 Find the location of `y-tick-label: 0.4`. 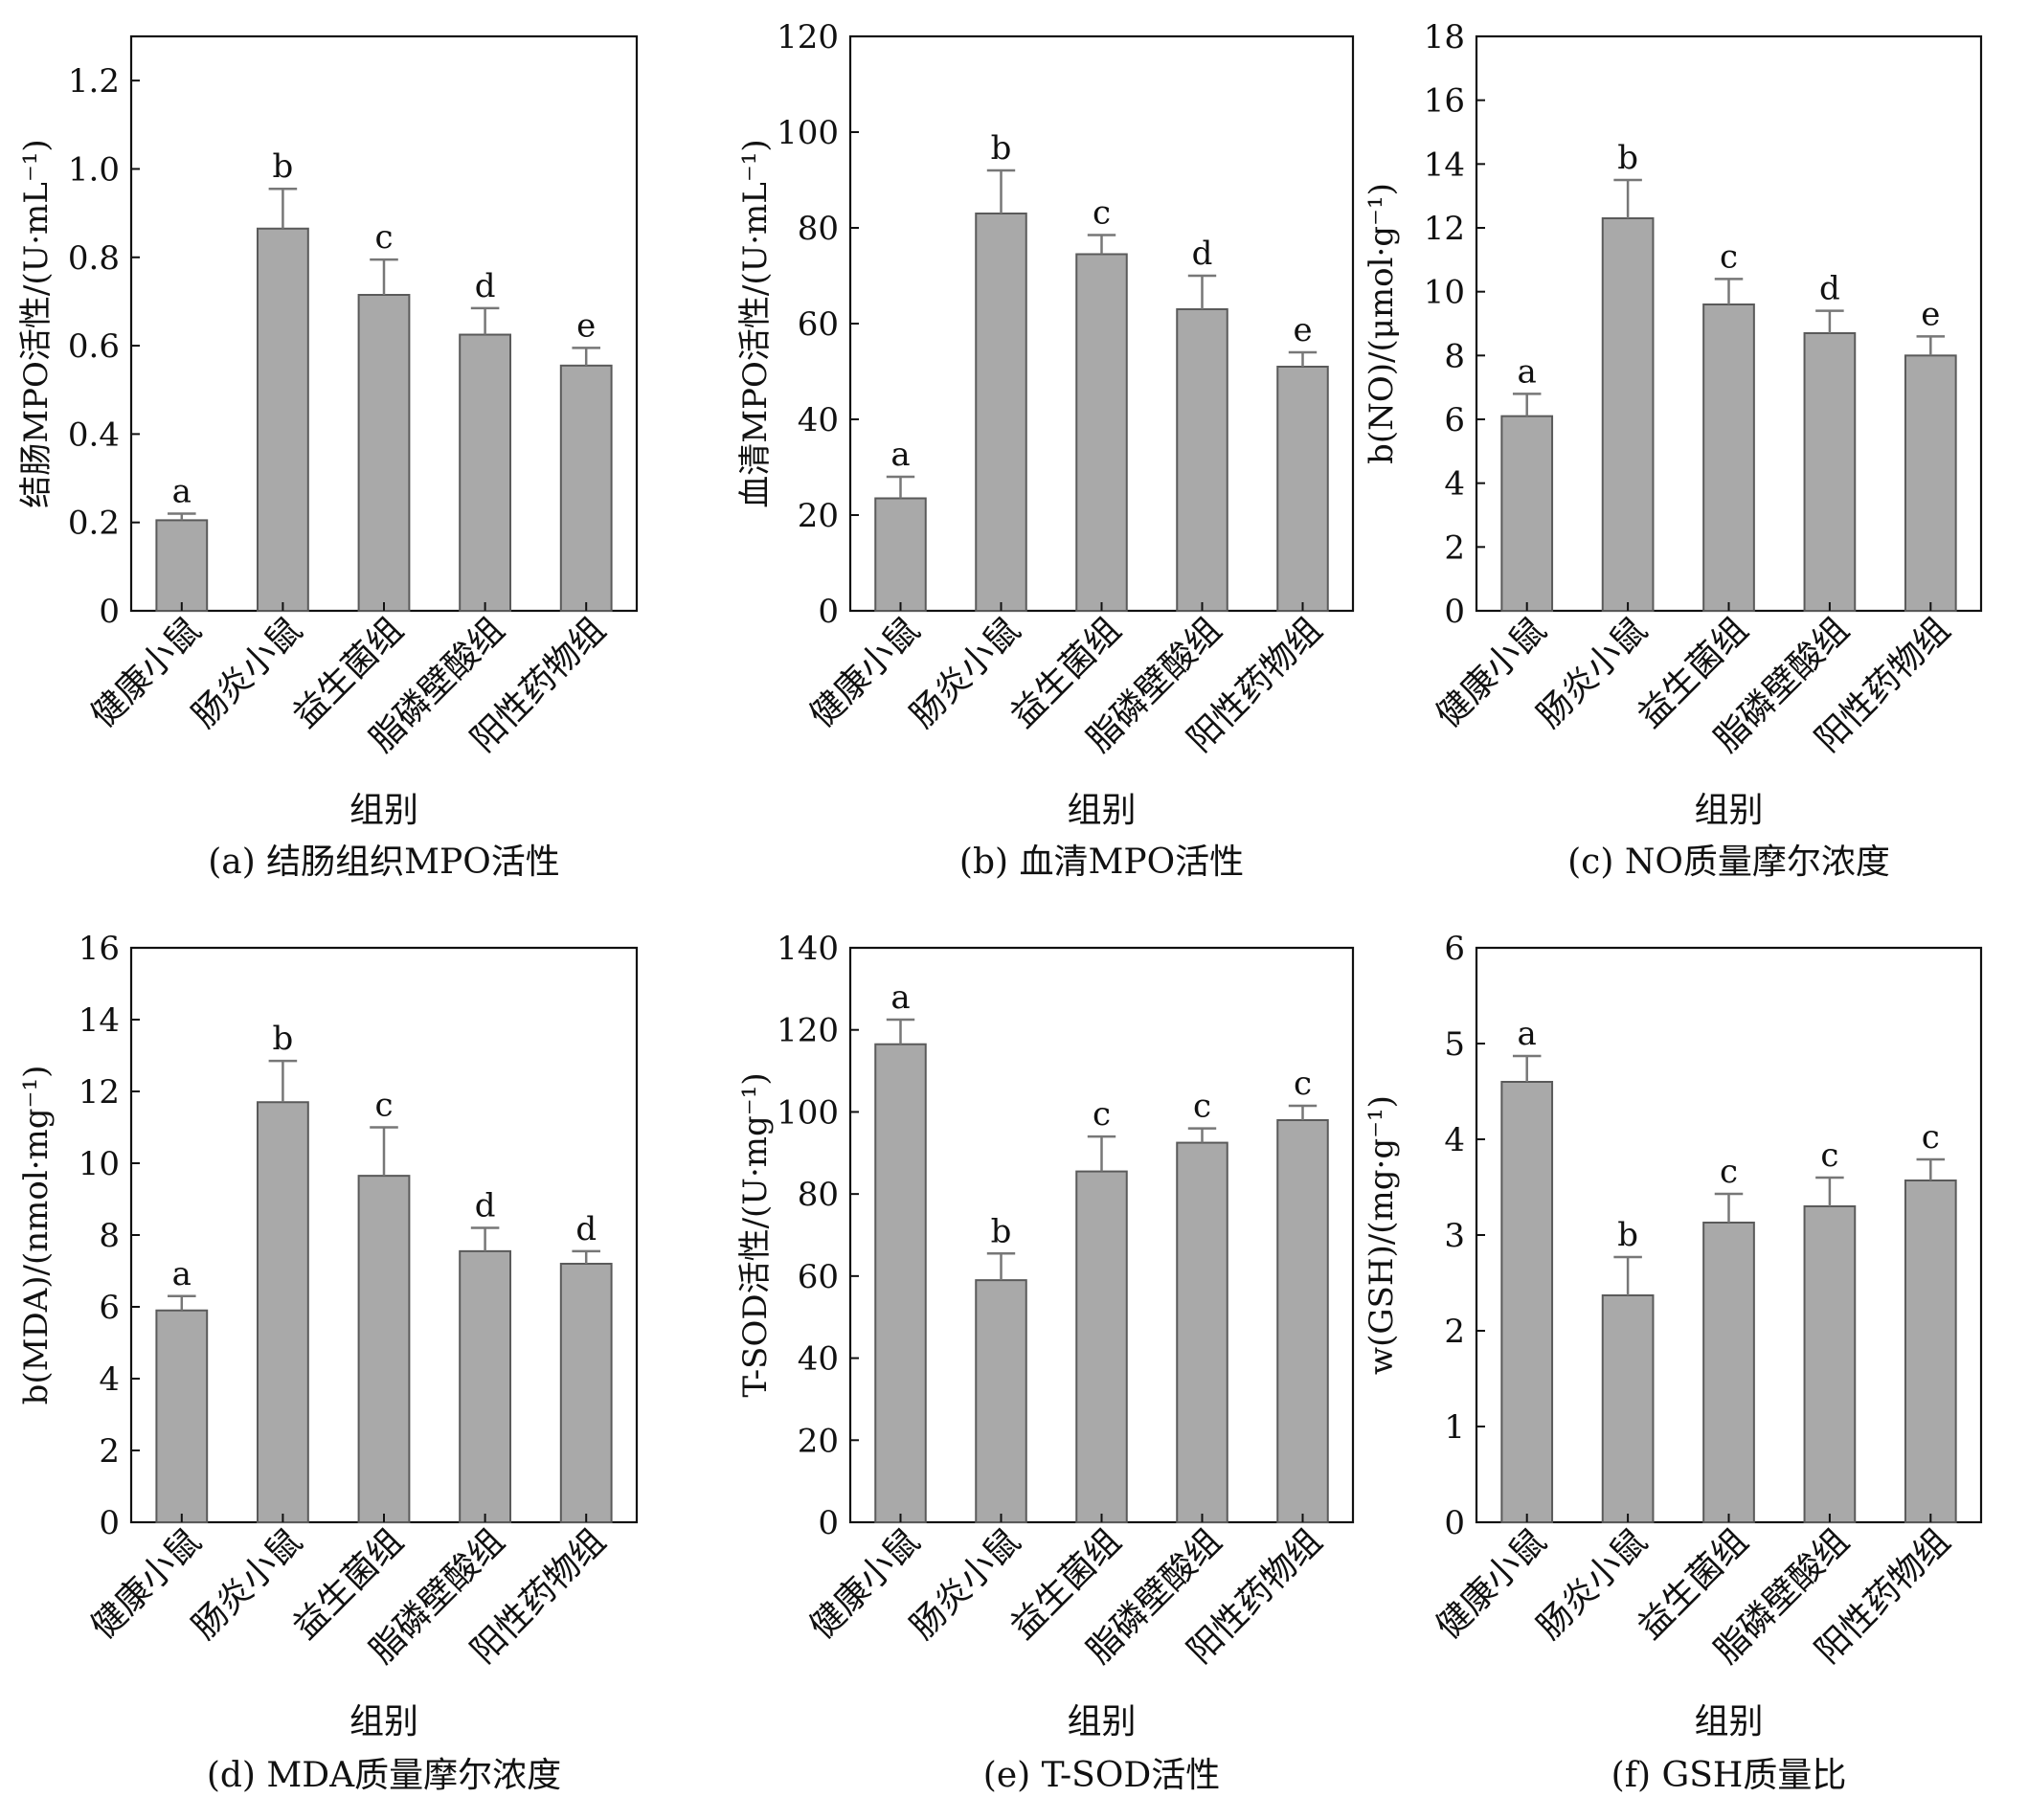

y-tick-label: 0.4 is located at coordinates (94, 435).